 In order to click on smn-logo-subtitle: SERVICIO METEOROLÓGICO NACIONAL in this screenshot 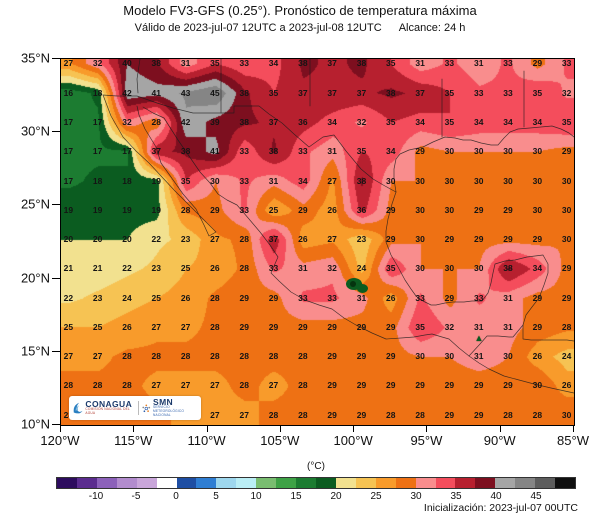, I will do `click(169, 411)`.